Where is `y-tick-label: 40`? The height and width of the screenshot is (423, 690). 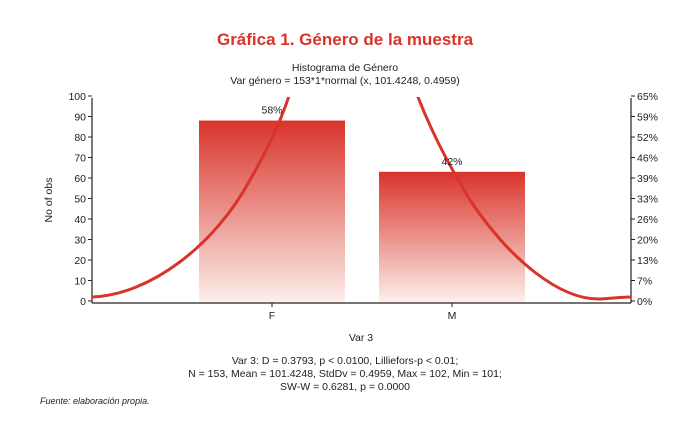 y-tick-label: 40 is located at coordinates (80, 220).